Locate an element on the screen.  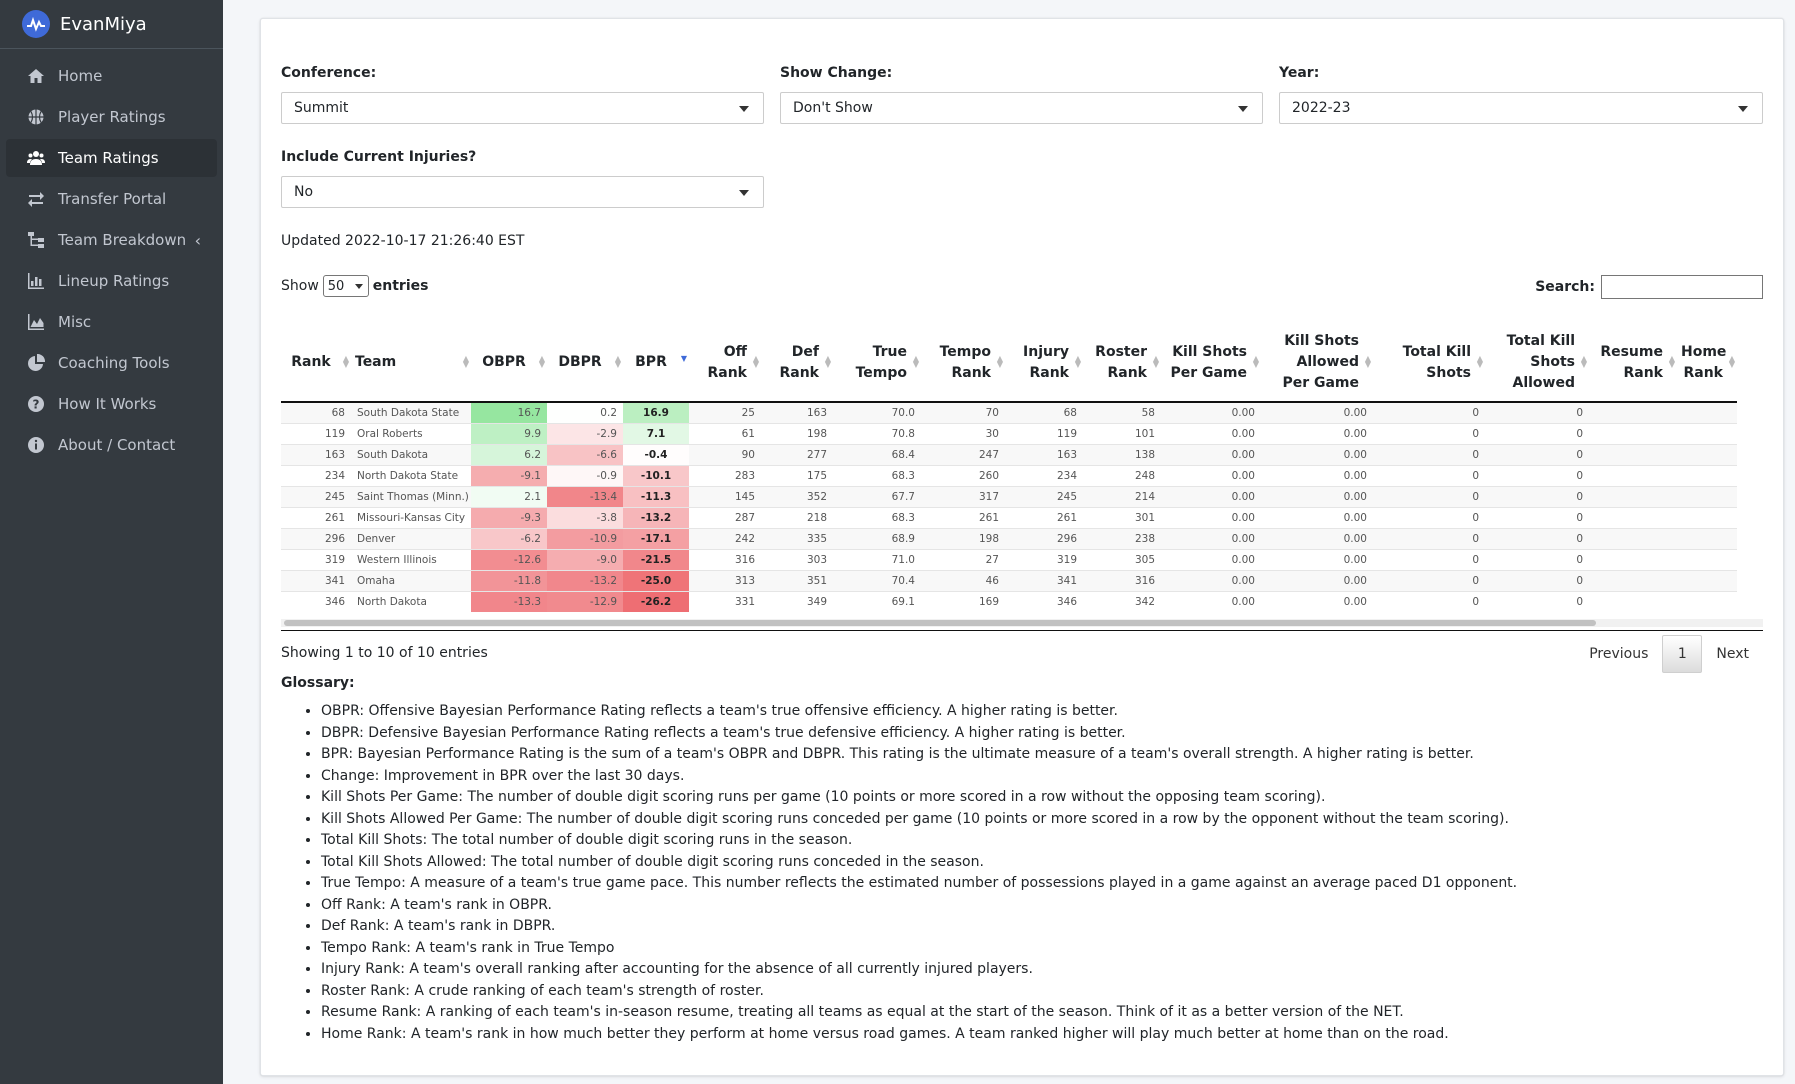
table-cell: 58 is located at coordinates (1122, 412).